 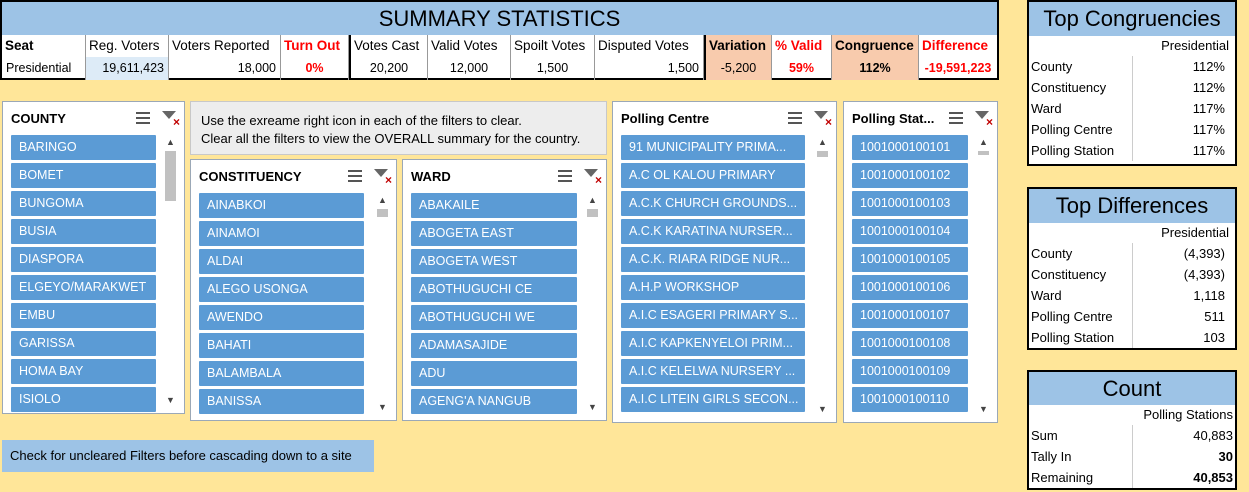 What do you see at coordinates (494, 373) in the screenshot?
I see `slicer-item: ADU` at bounding box center [494, 373].